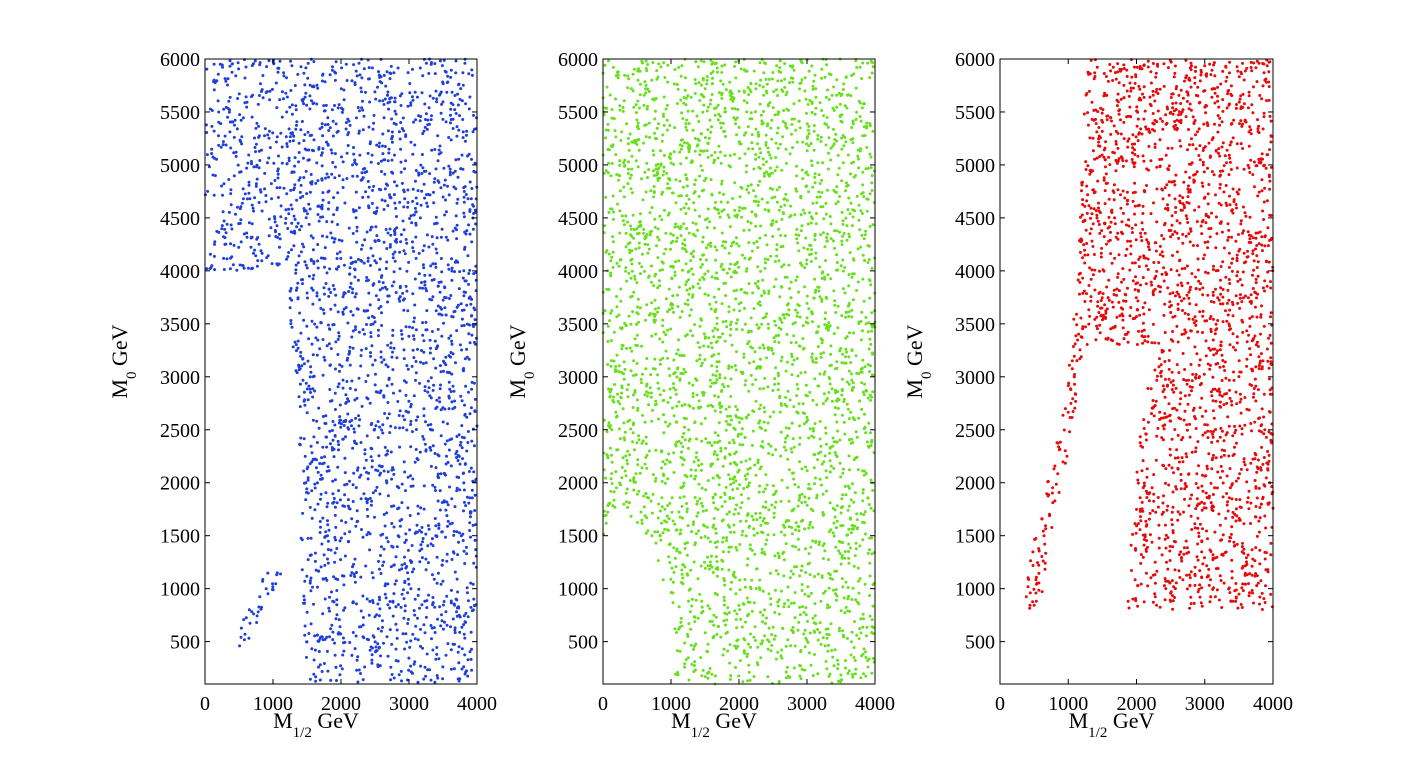  Describe the element at coordinates (409, 704) in the screenshot. I see `x-tick-label: 3000` at that location.